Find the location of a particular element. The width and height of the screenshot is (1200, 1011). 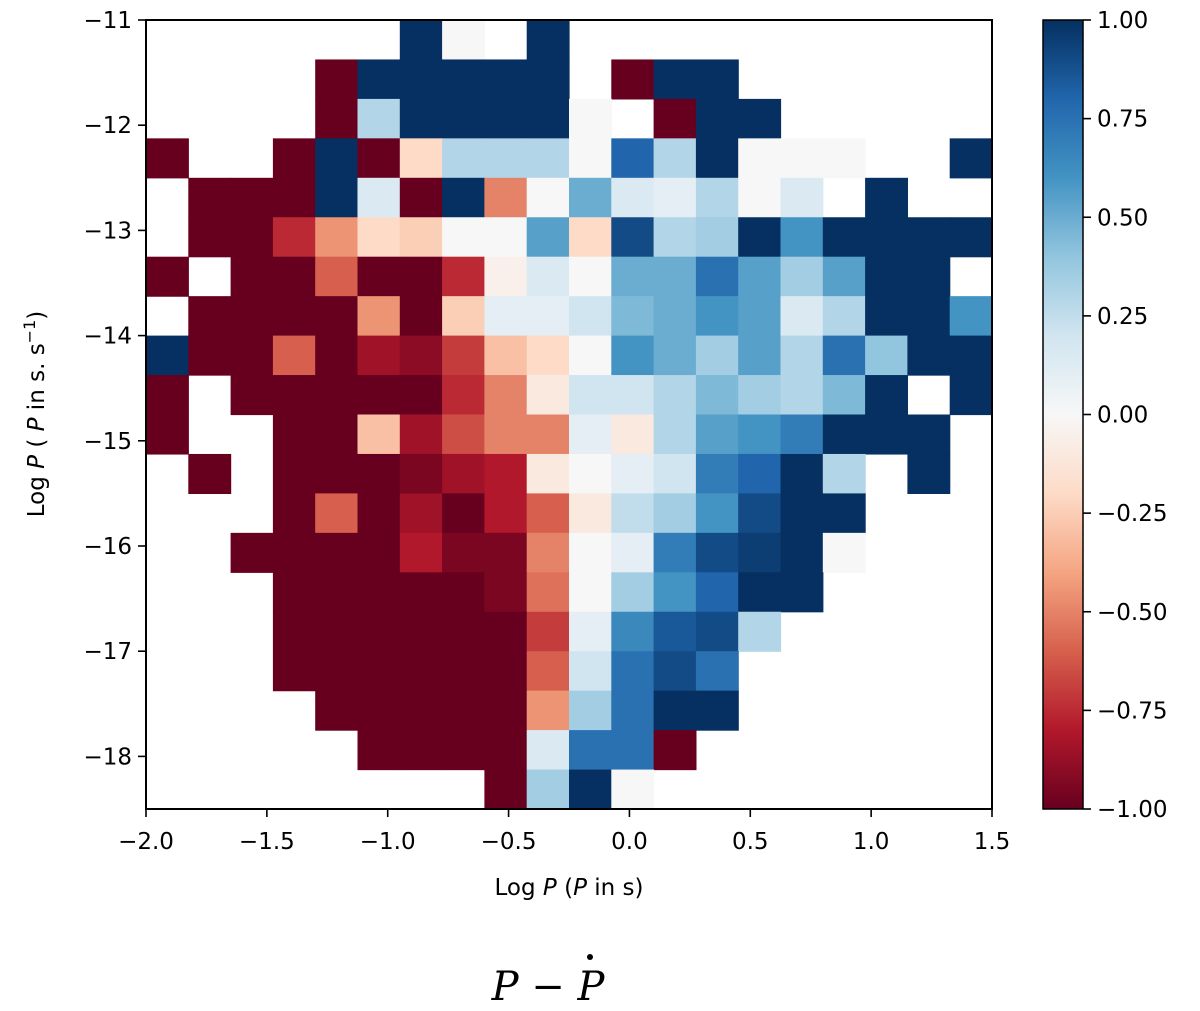

y-tick-label: −18 is located at coordinates (107, 757).